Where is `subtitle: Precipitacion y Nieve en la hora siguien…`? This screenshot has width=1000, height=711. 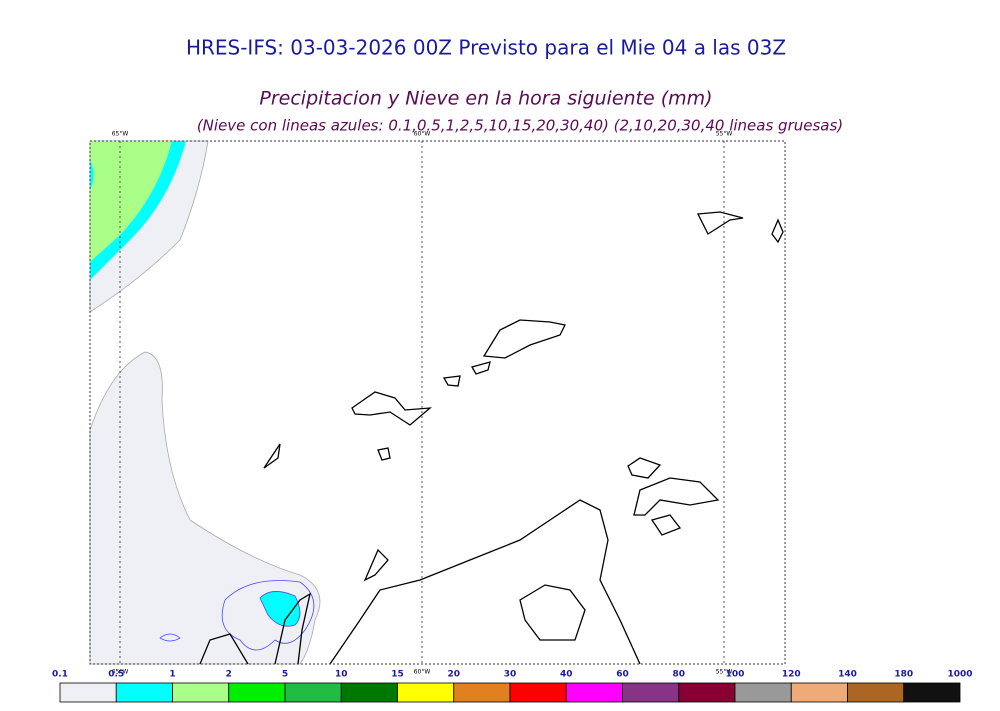
subtitle: Precipitacion y Nieve en la hora siguien… is located at coordinates (485, 99).